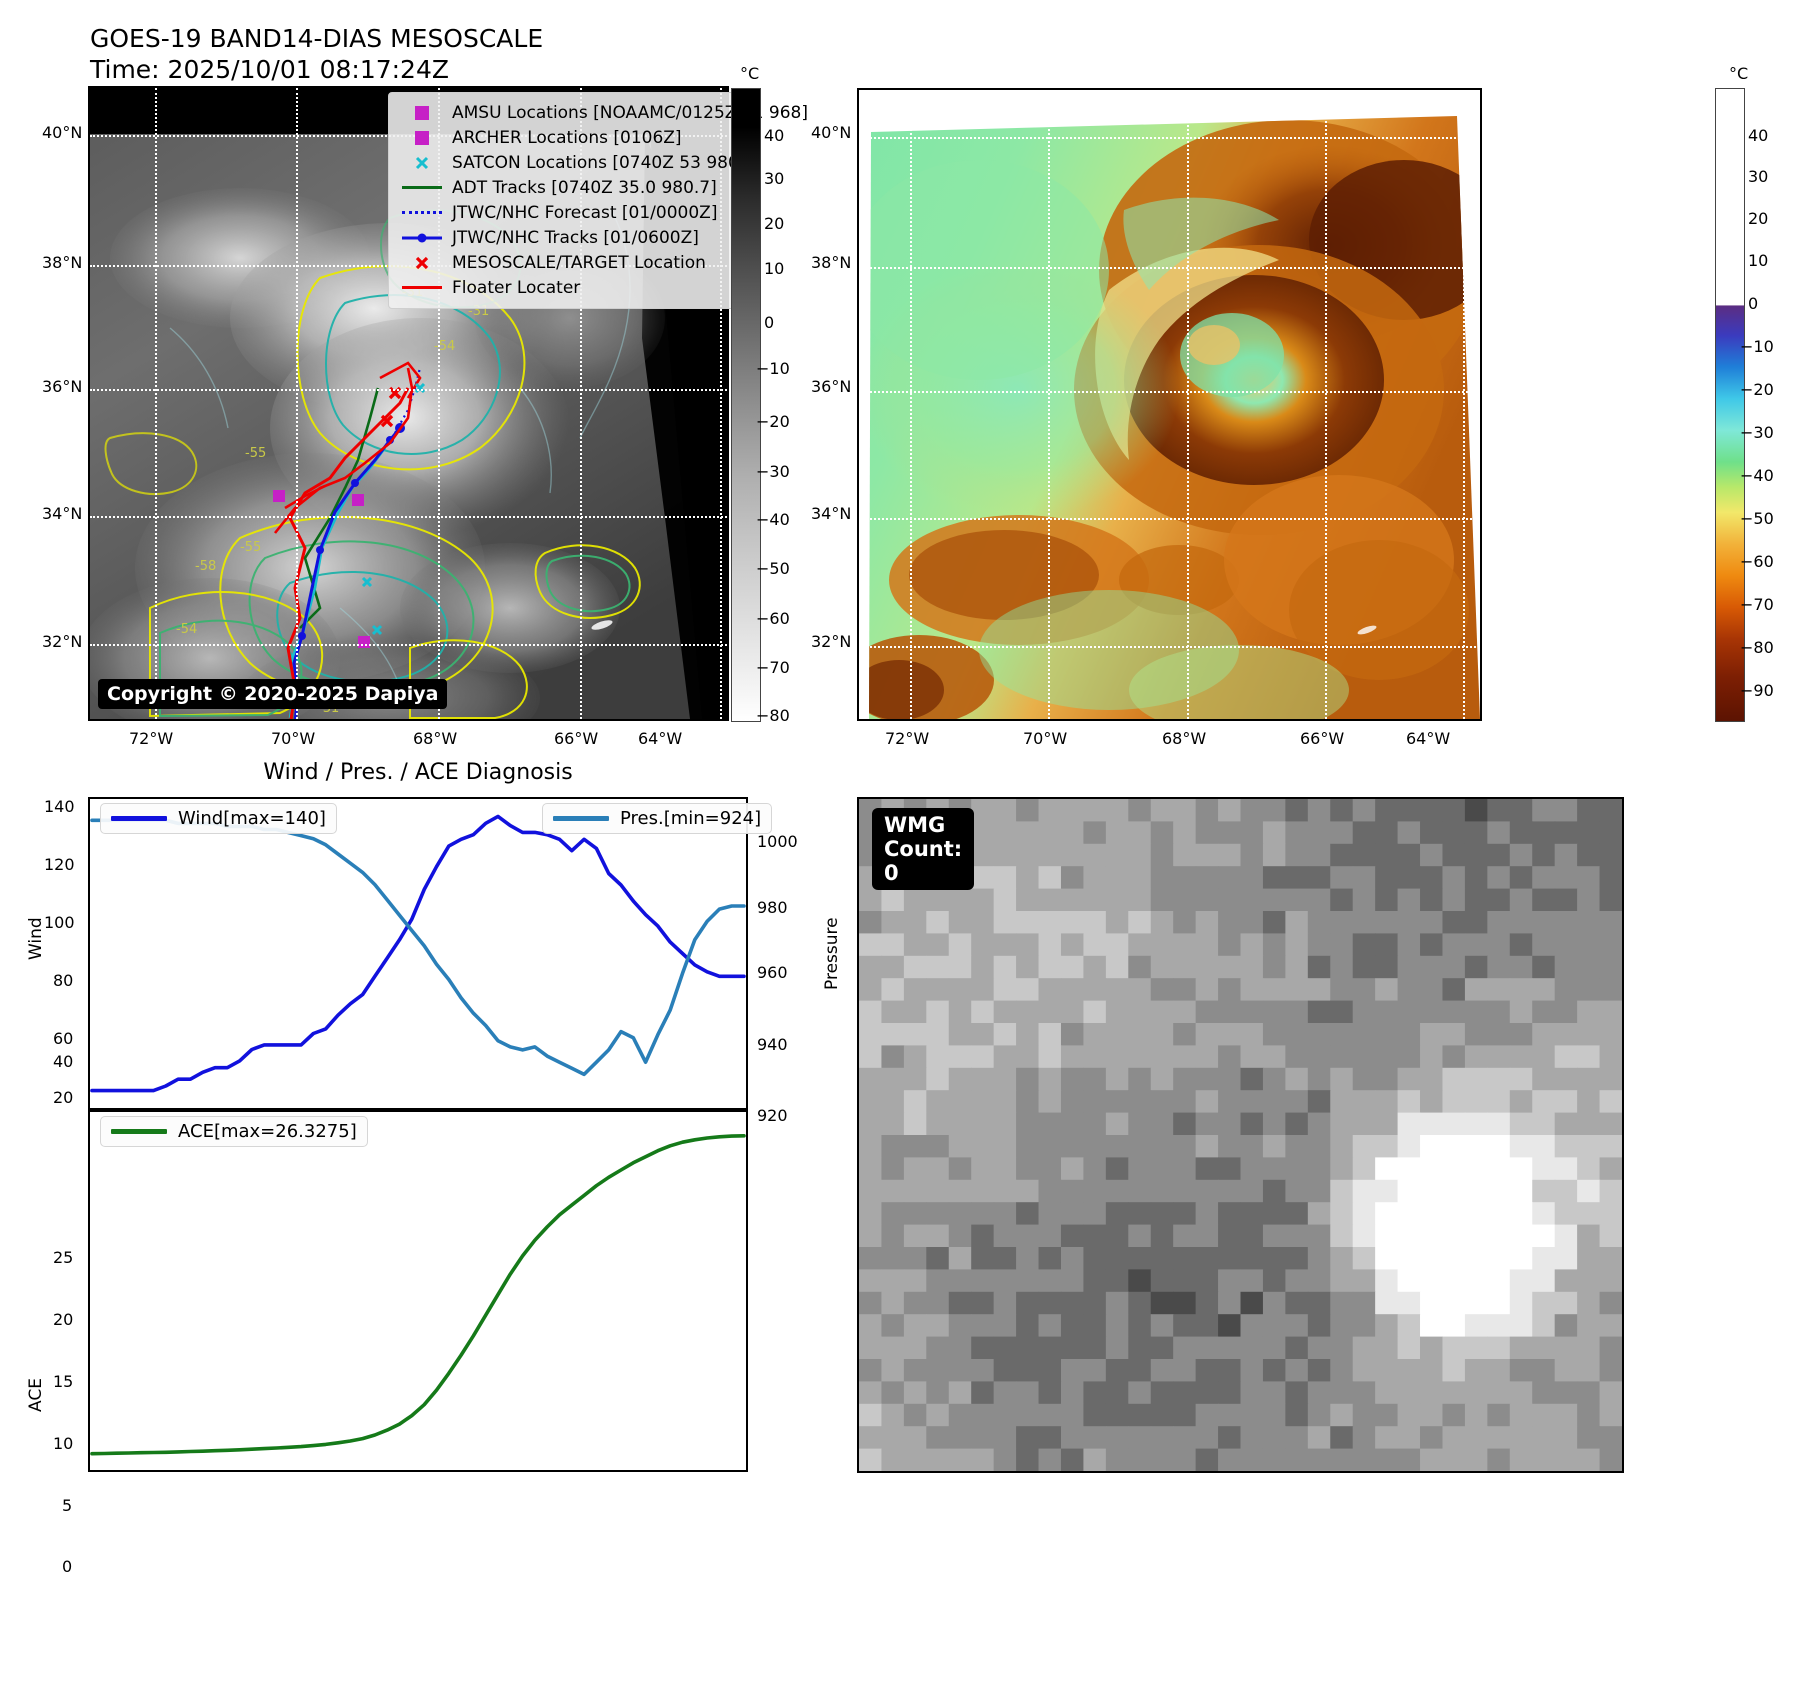  I want to click on ir-cb-tick: 30, so click(774, 178).